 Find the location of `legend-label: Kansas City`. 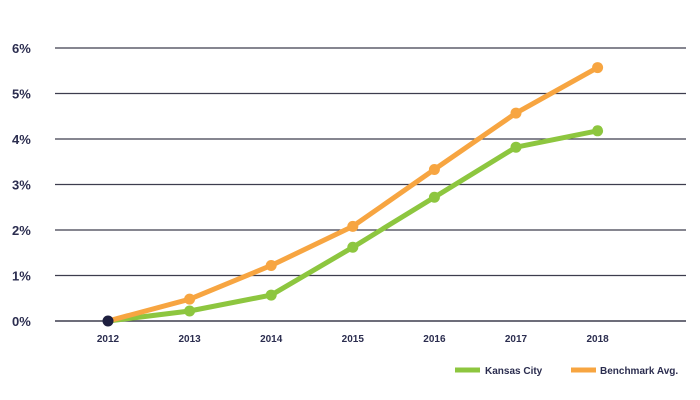

legend-label: Kansas City is located at coordinates (514, 371).